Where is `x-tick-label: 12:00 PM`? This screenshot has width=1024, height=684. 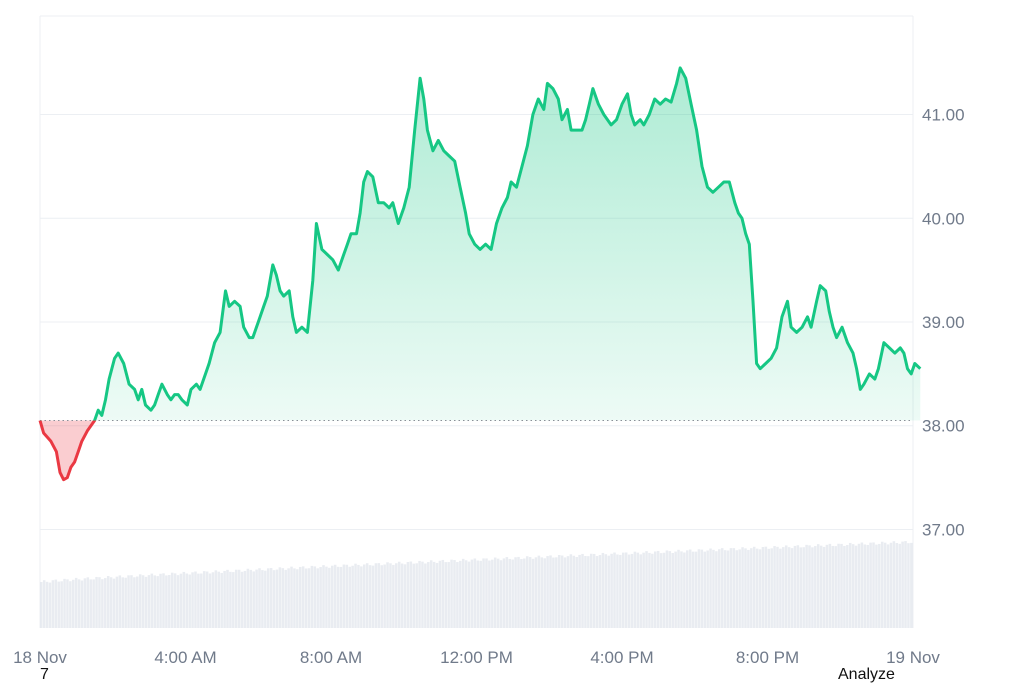 x-tick-label: 12:00 PM is located at coordinates (476, 657).